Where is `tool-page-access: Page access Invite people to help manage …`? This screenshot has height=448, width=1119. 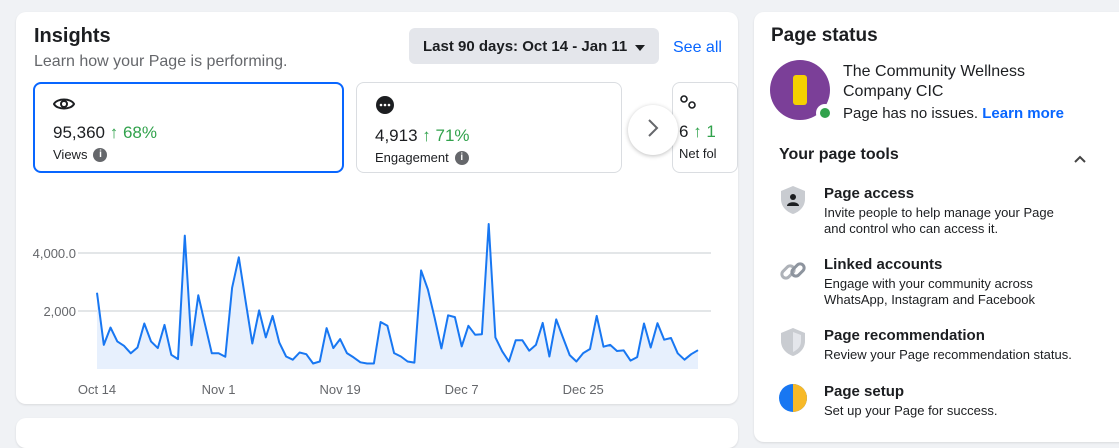
tool-page-access: Page access Invite people to help manage … is located at coordinates (926, 211).